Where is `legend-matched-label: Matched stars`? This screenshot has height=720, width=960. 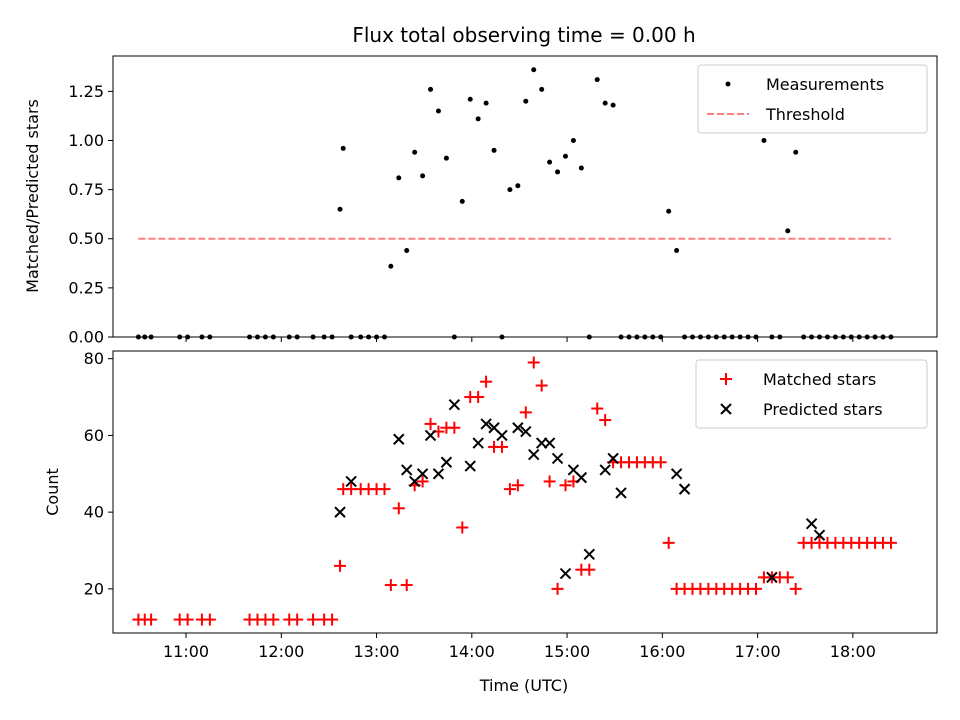
legend-matched-label: Matched stars is located at coordinates (819, 379).